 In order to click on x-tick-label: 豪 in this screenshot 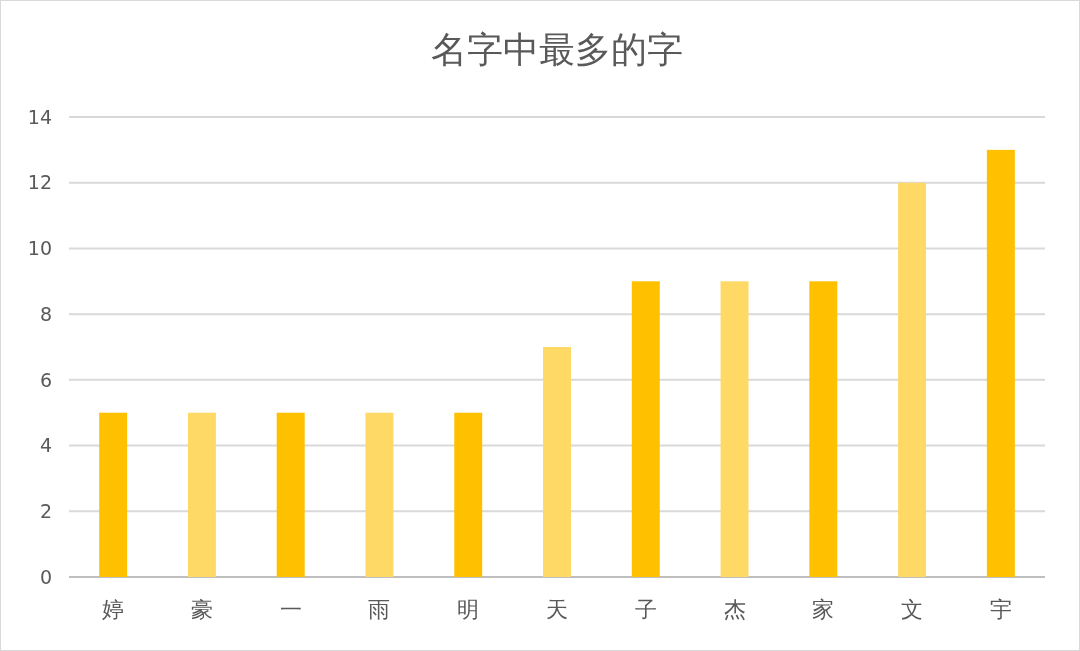, I will do `click(201, 609)`.